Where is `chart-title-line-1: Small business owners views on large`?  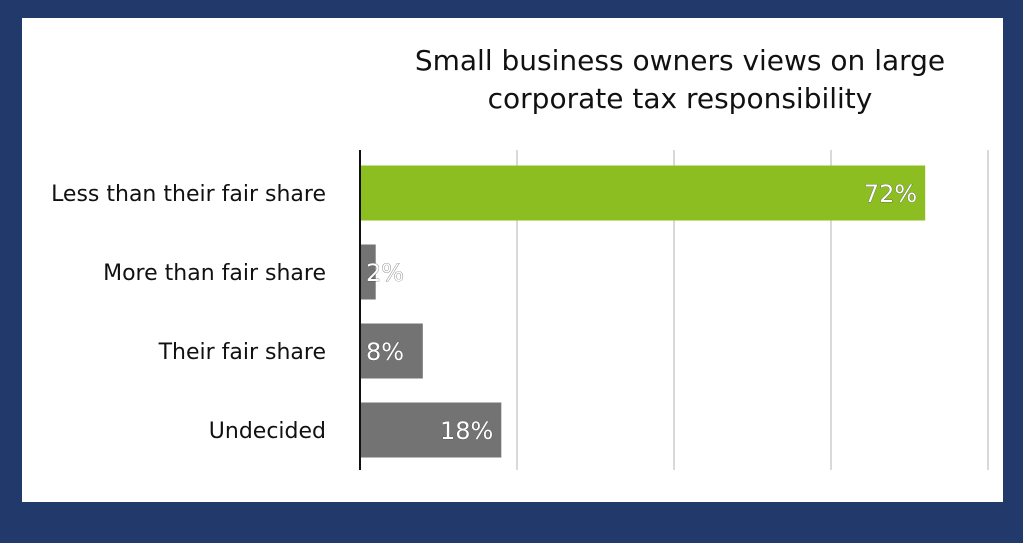 chart-title-line-1: Small business owners views on large is located at coordinates (680, 60).